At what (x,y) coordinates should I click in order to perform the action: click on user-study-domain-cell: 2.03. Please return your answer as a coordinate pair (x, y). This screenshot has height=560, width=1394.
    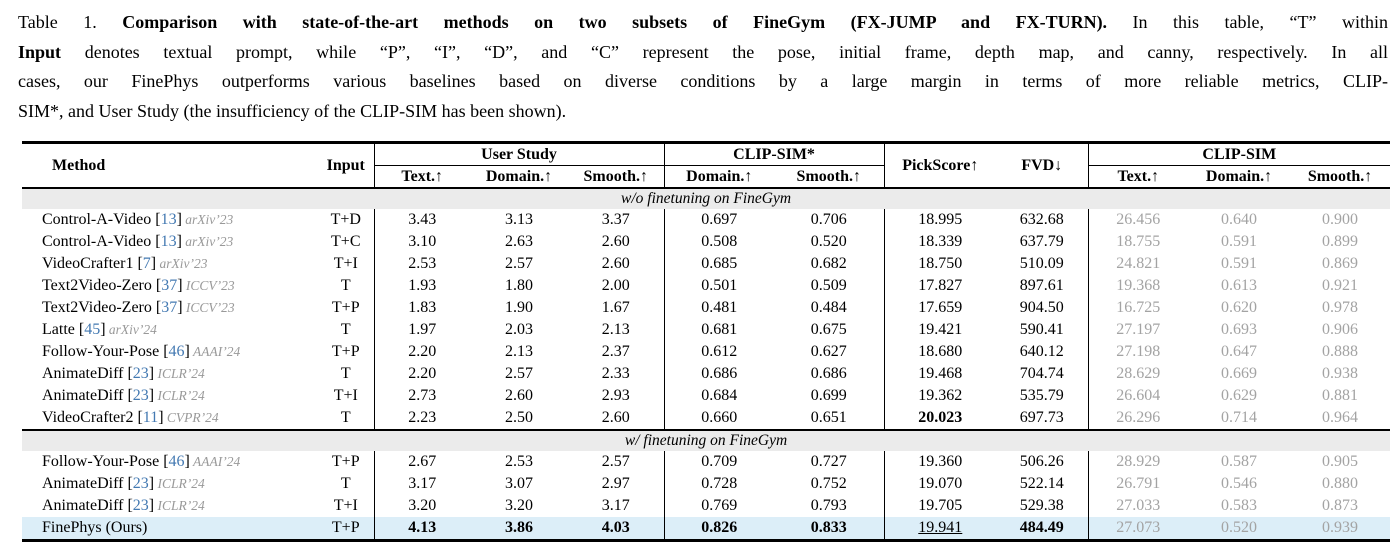
    Looking at the image, I should click on (519, 329).